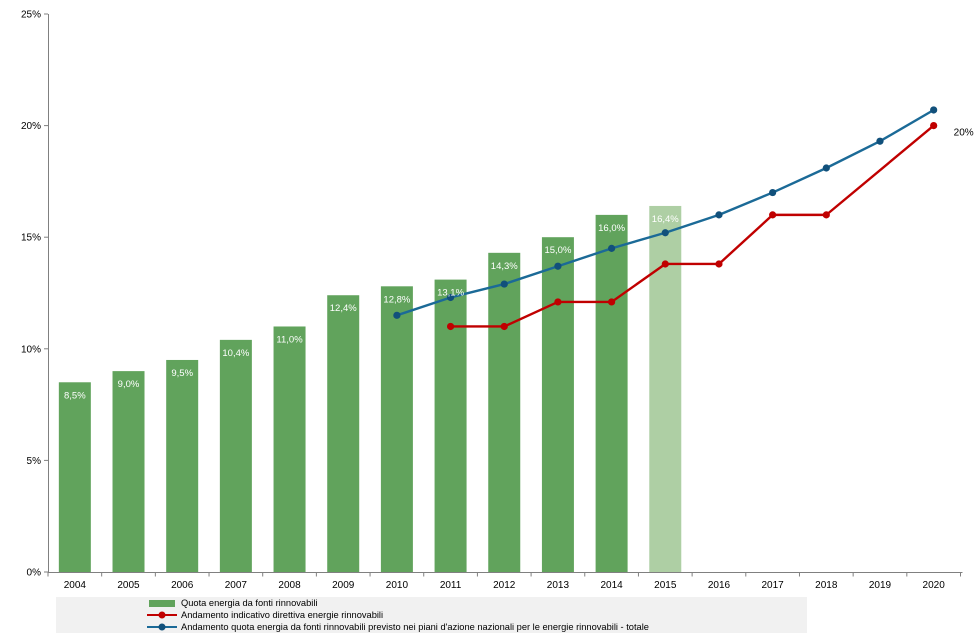 This screenshot has width=977, height=638. Describe the element at coordinates (477, 603) in the screenshot. I see `legend-item-bars: Quota energia da fonti rinnovabili` at that location.